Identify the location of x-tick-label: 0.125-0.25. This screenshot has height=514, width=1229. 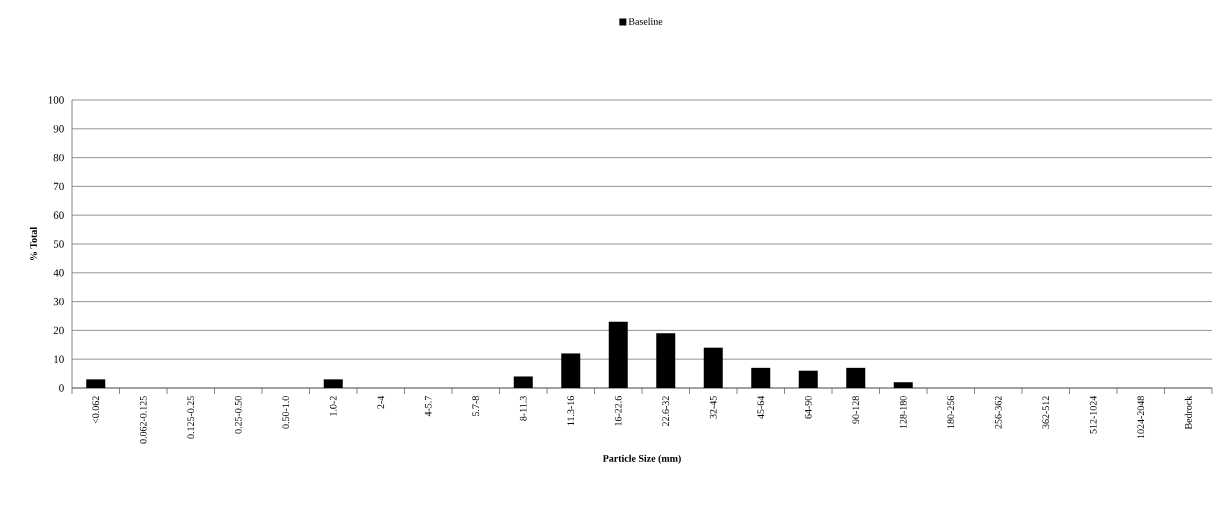
(191, 417).